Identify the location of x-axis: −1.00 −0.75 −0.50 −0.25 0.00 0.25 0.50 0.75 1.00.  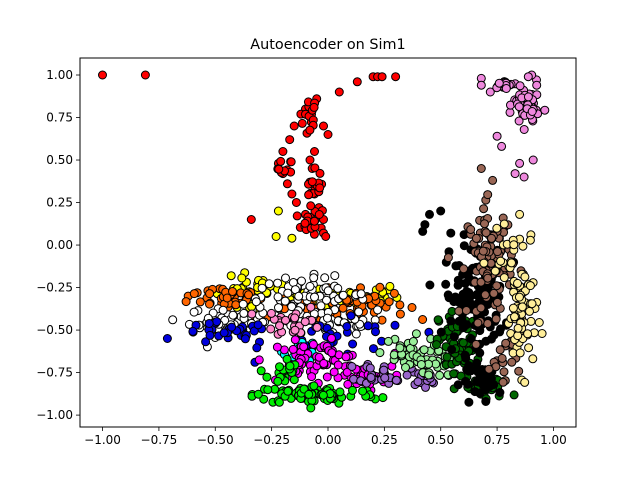
(325, 437).